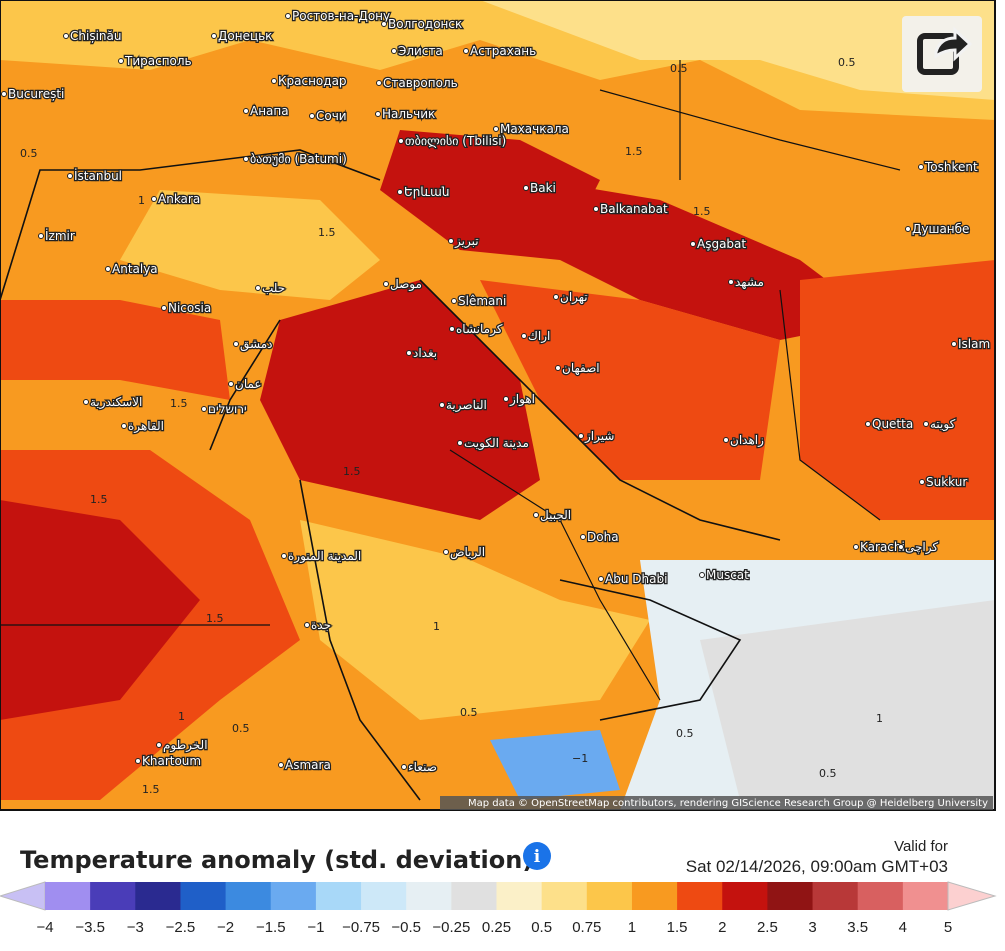 The height and width of the screenshot is (951, 1005). Describe the element at coordinates (882, 547) in the screenshot. I see `city-label: Karachi` at that location.